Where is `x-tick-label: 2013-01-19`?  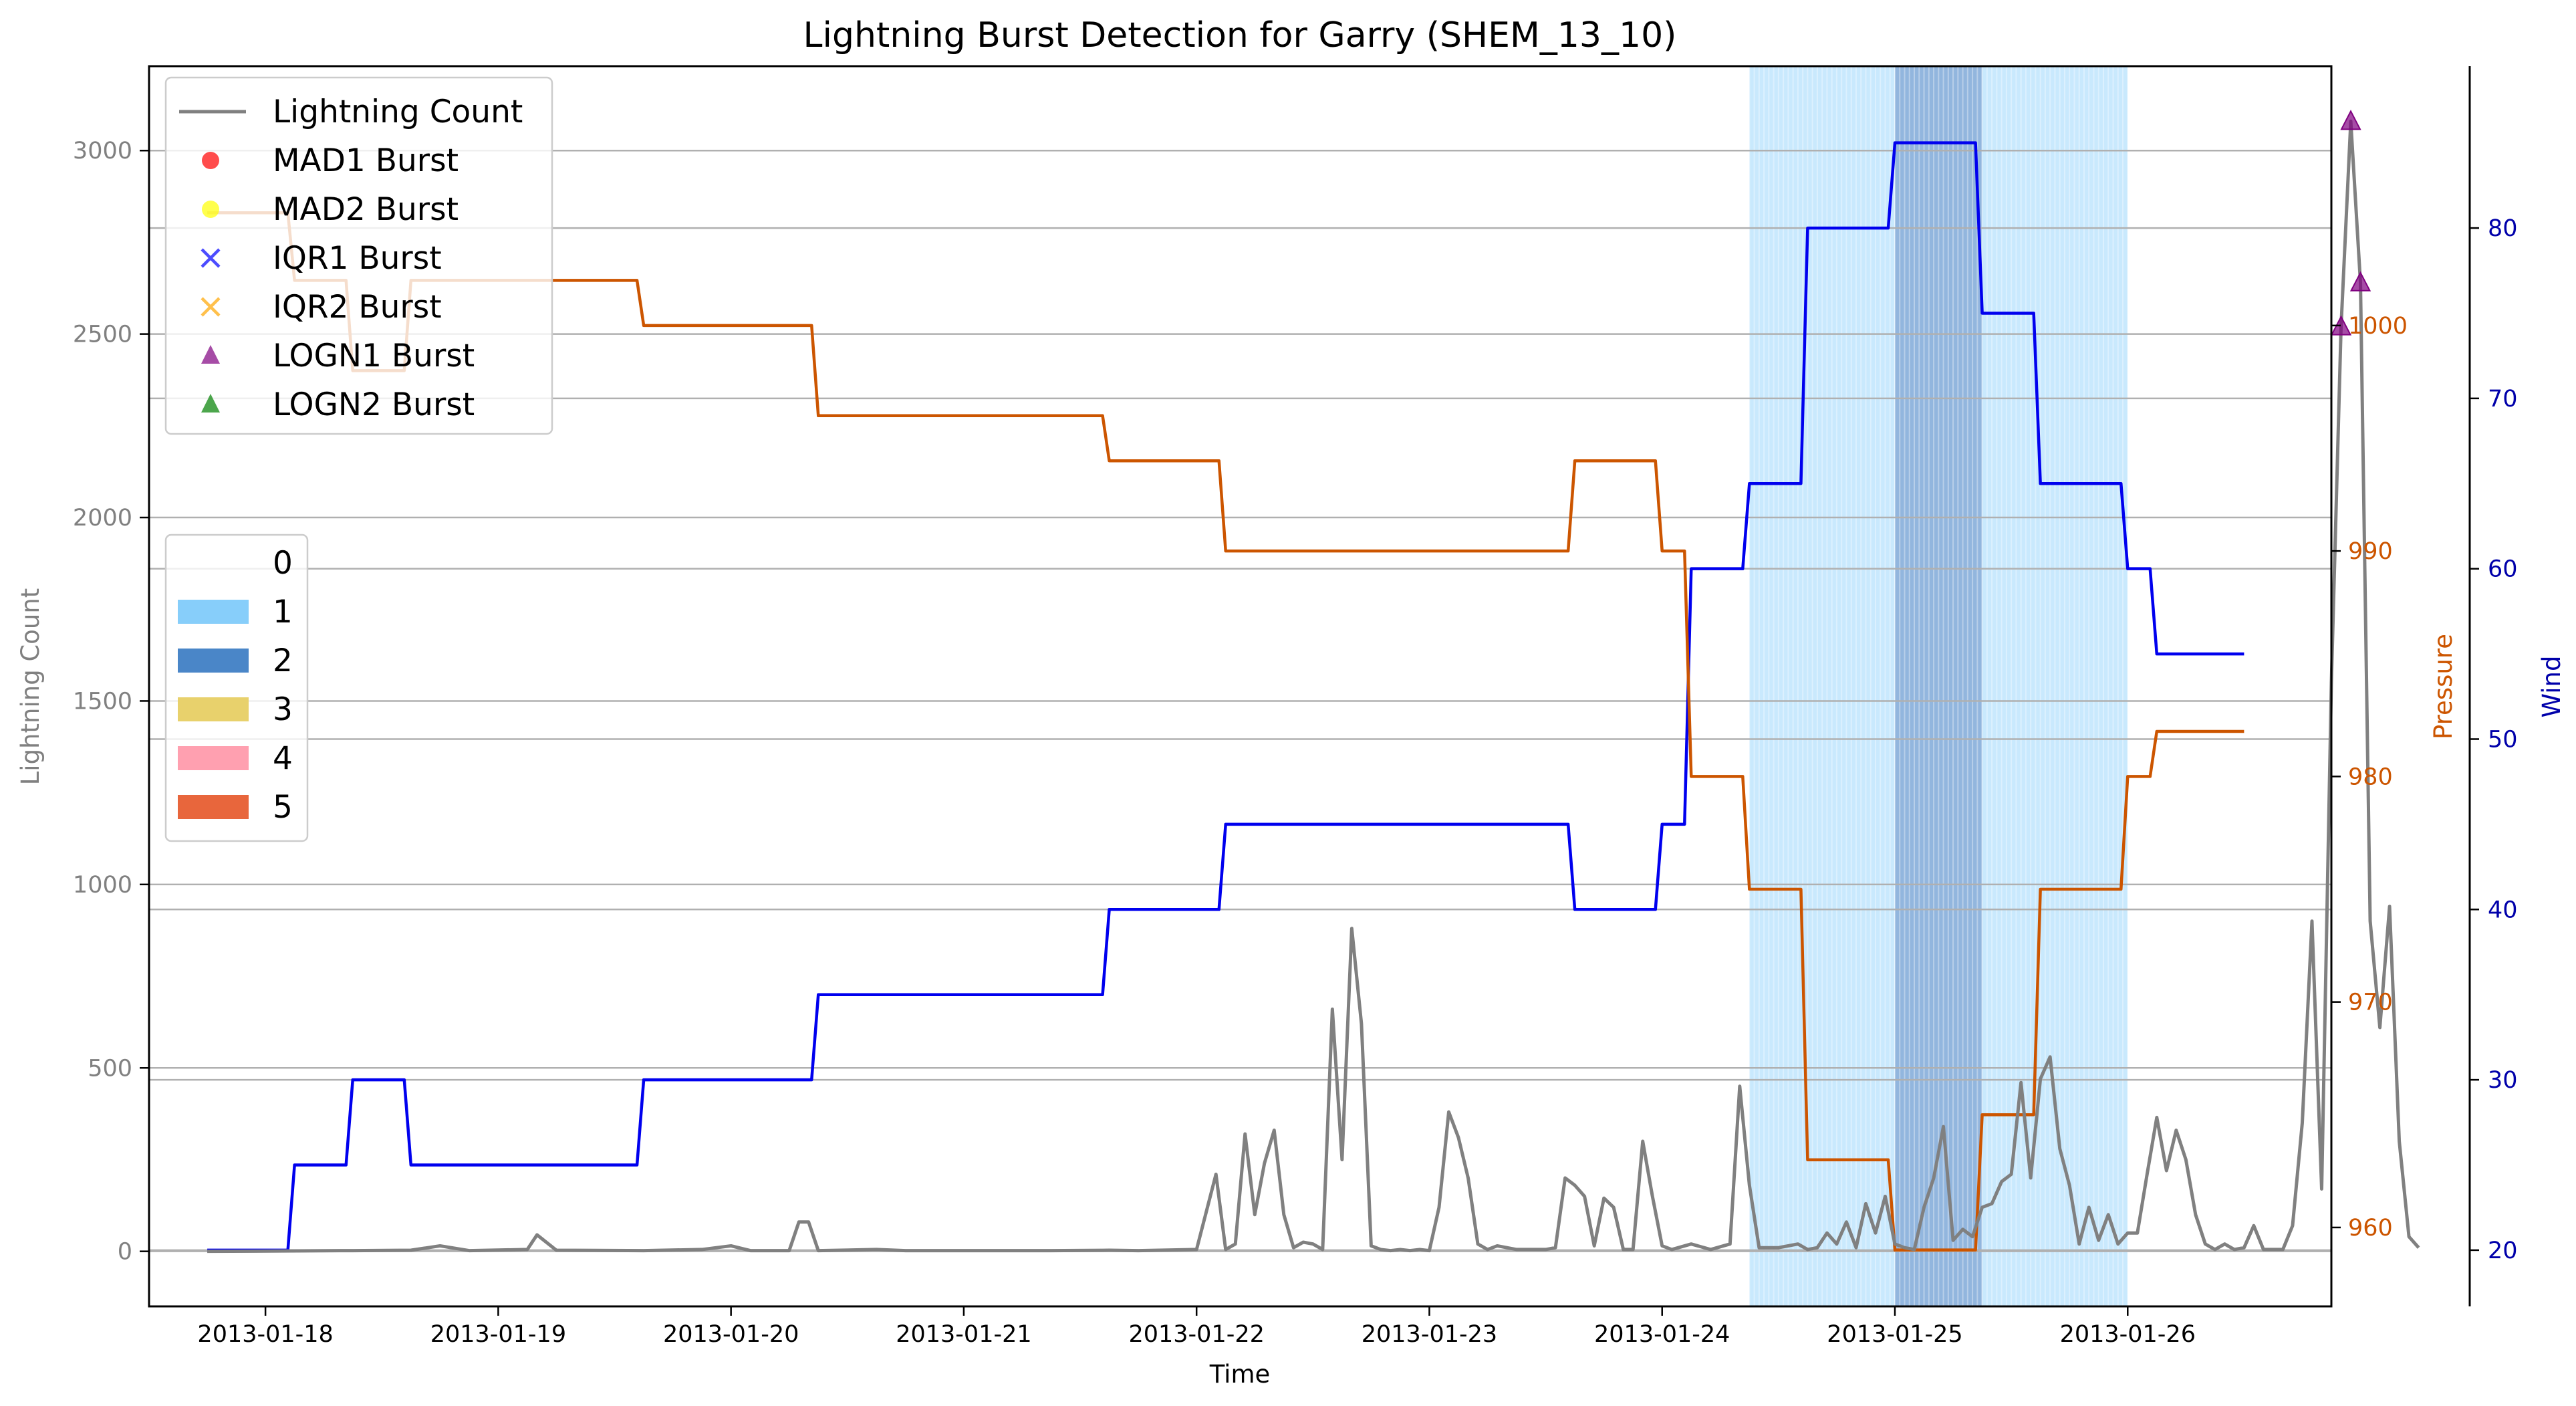 x-tick-label: 2013-01-19 is located at coordinates (498, 1334).